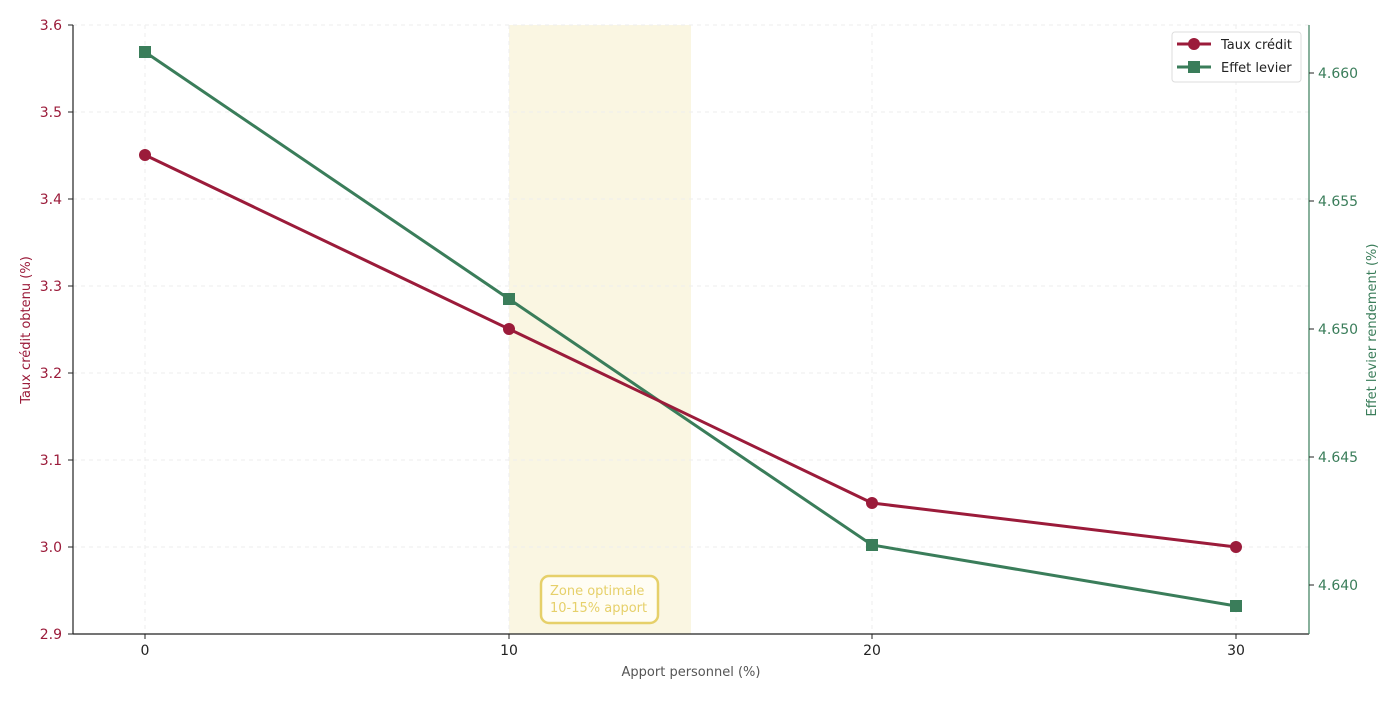  Describe the element at coordinates (51, 461) in the screenshot. I see `svg-text: 3.1` at that location.